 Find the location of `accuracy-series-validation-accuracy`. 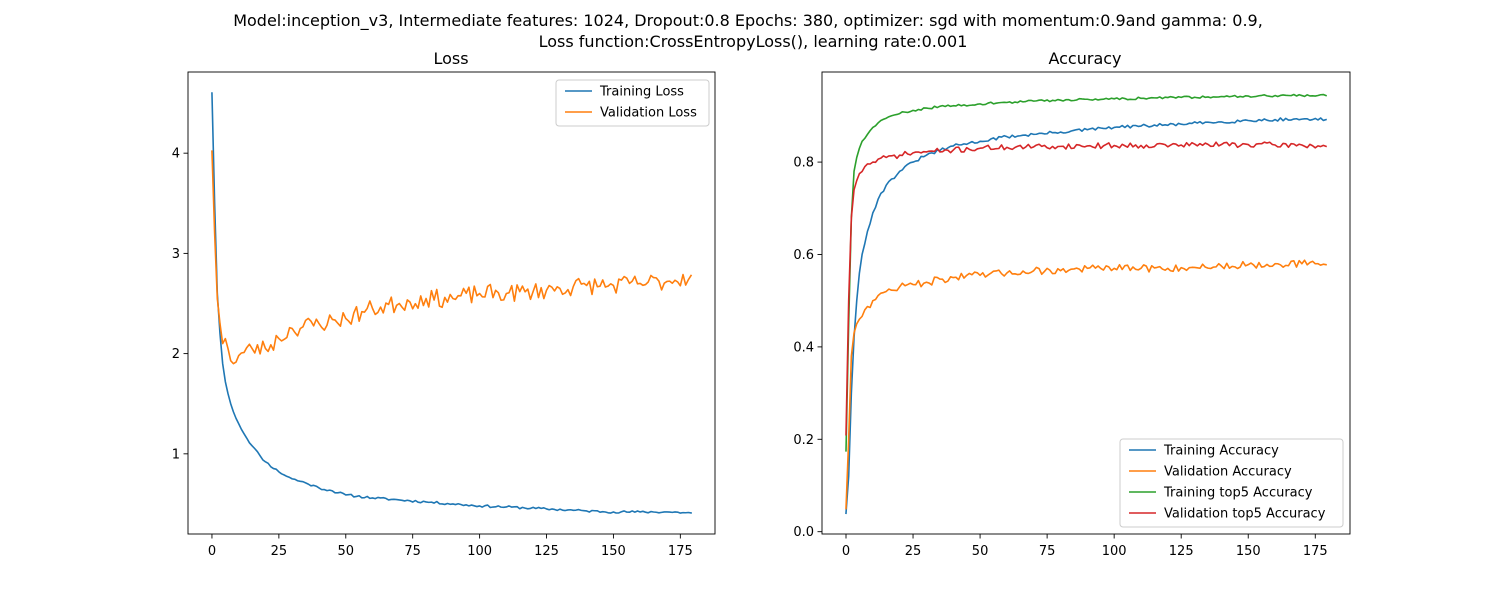

accuracy-series-validation-accuracy is located at coordinates (1086, 384).